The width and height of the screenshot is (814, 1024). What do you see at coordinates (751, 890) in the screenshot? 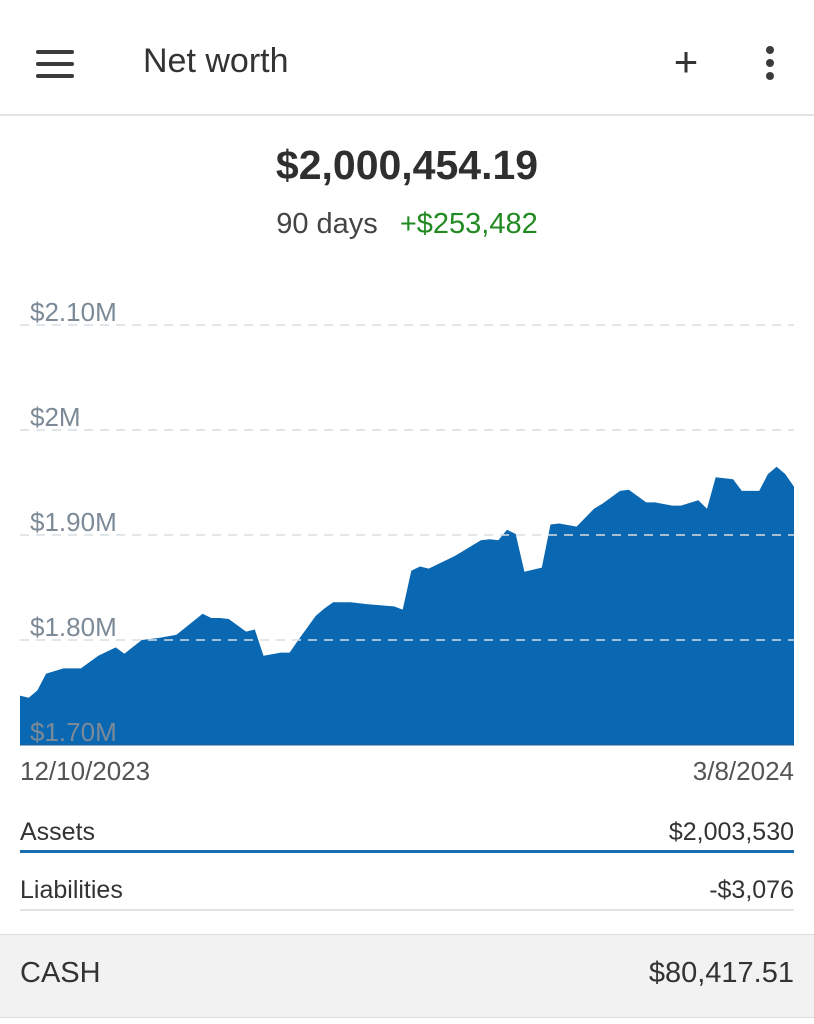
I see `liabilities-value: -$3,076` at bounding box center [751, 890].